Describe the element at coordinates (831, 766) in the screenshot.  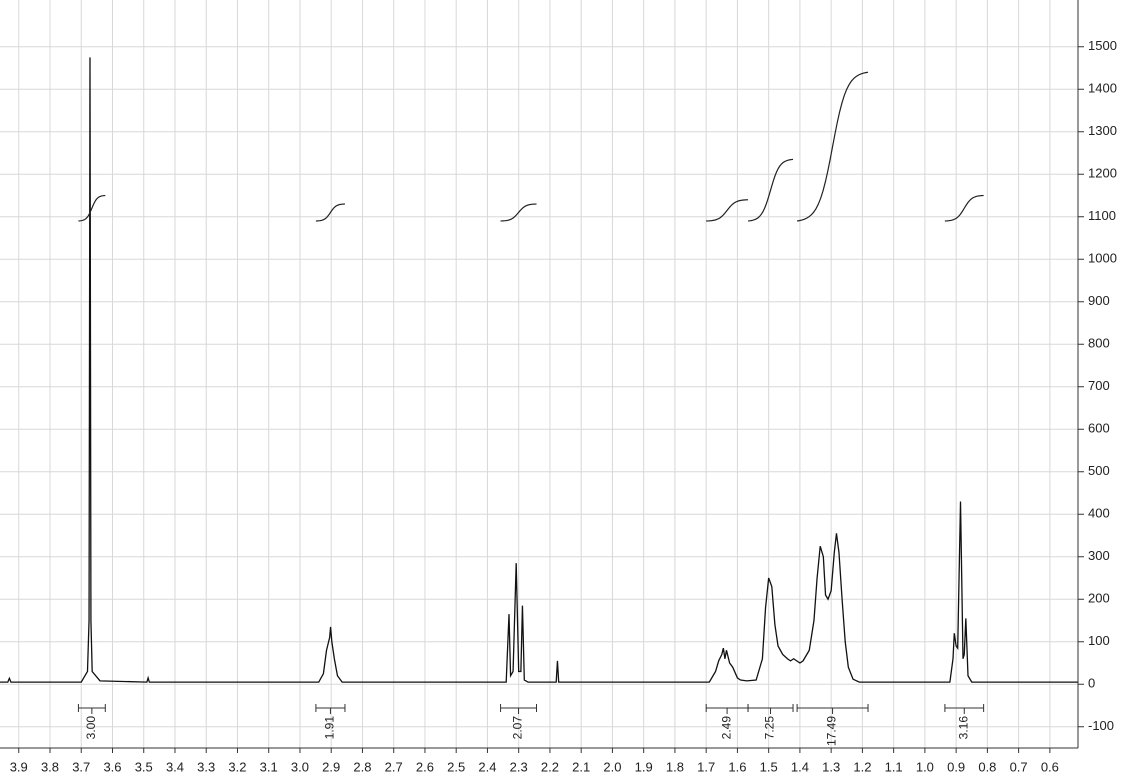
I see `x-tick-label: 1.3` at that location.